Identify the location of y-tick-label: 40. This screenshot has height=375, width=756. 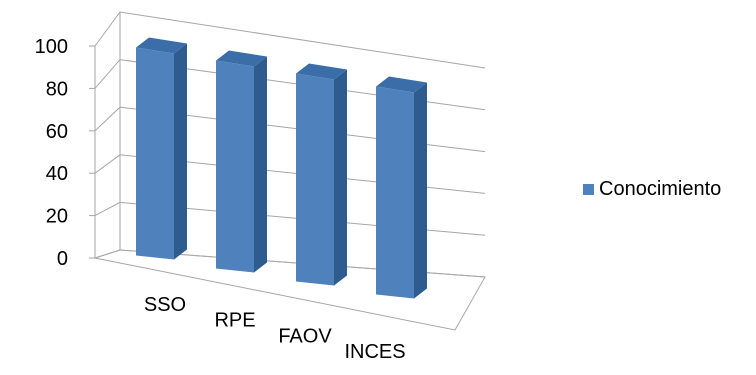
(57, 174).